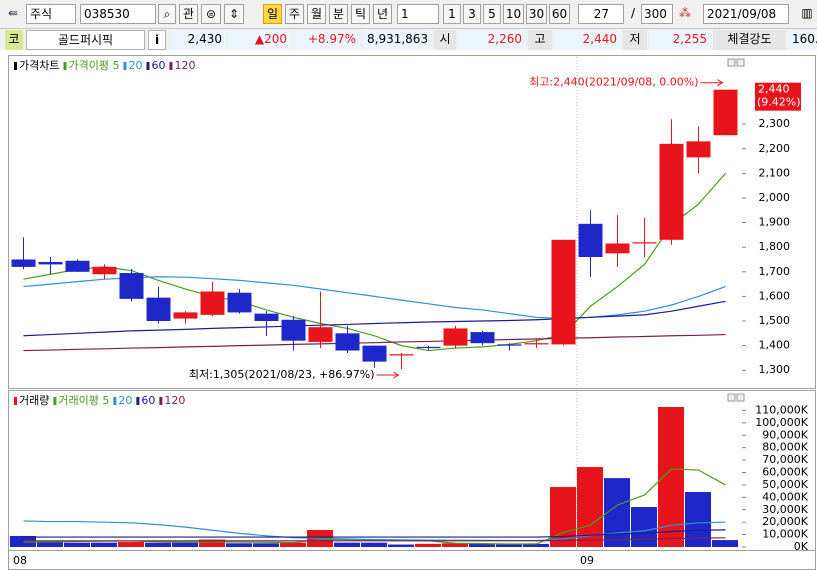  Describe the element at coordinates (188, 14) in the screenshot. I see `favorite-button: 관` at that location.